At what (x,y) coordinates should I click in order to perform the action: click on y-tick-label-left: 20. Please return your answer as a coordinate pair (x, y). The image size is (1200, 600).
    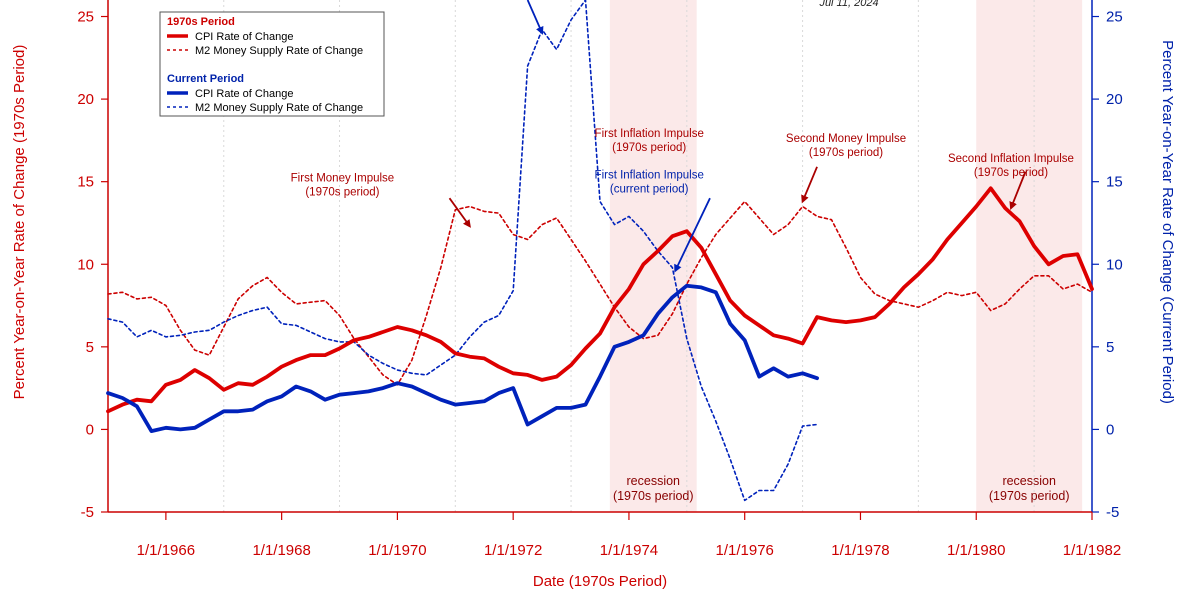
    Looking at the image, I should click on (85, 99).